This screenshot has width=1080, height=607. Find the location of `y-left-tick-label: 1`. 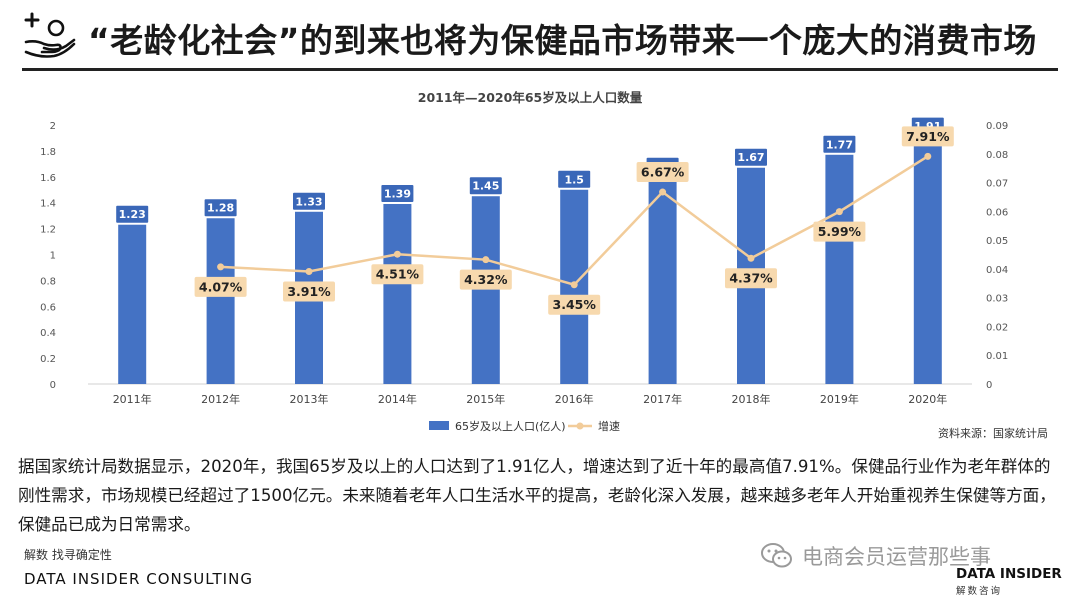

y-left-tick-label: 1 is located at coordinates (53, 256).